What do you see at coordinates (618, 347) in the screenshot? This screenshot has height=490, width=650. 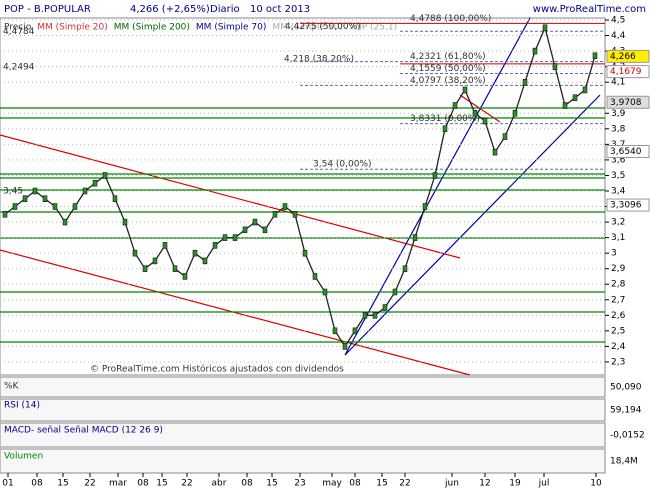 I see `y-tick-label: 2,4` at bounding box center [618, 347].